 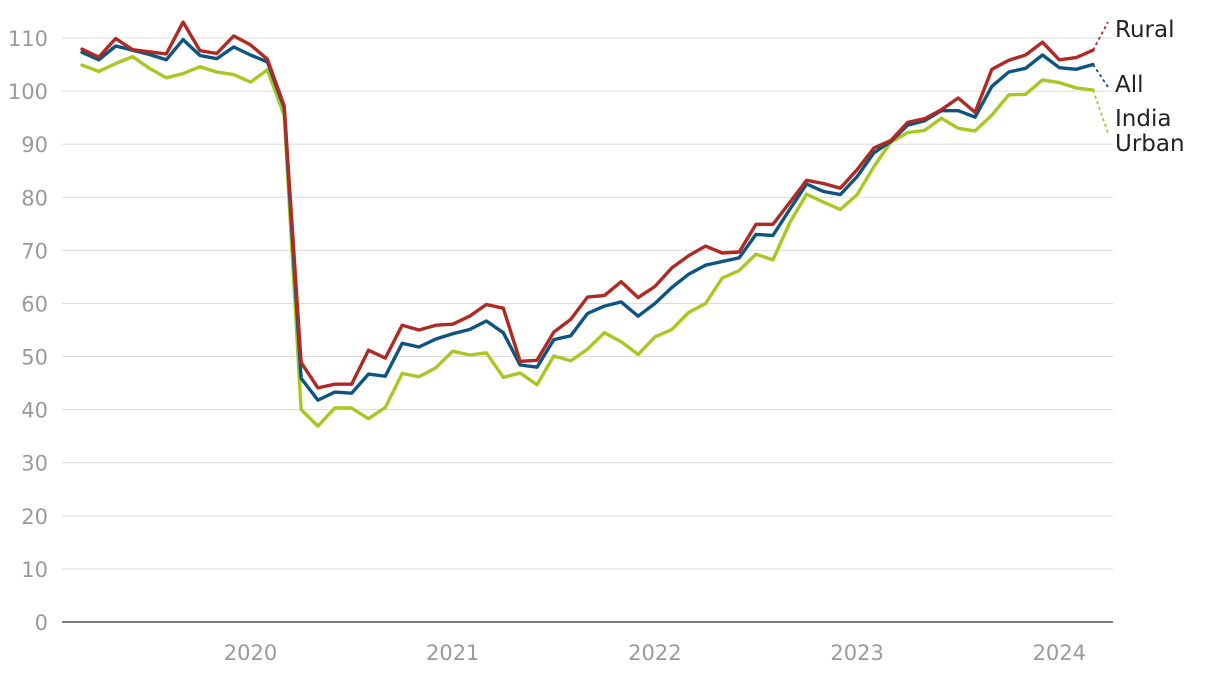 I want to click on x-axis-ticks: 2020 2021 2022 2023 2024, so click(x=655, y=653).